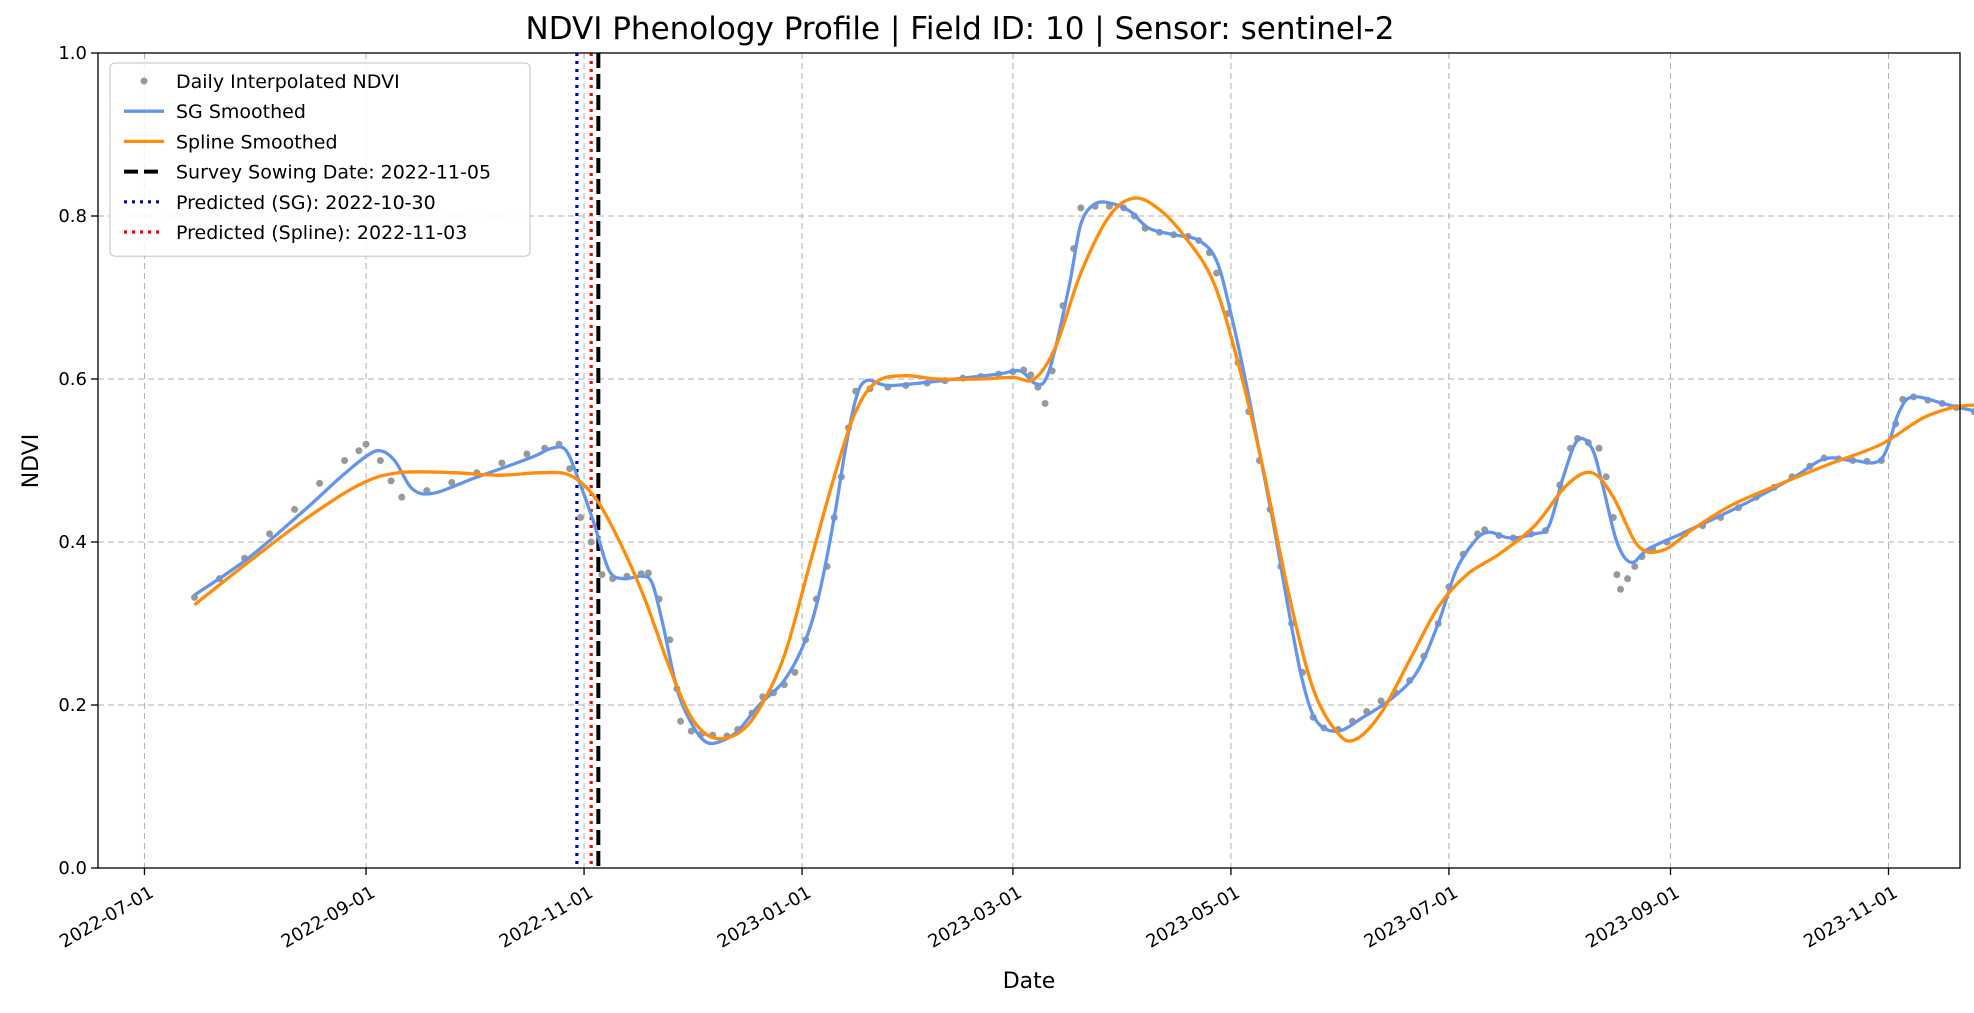 The image size is (1974, 1013). I want to click on legend-label: Daily Interpolated NDVI, so click(288, 82).